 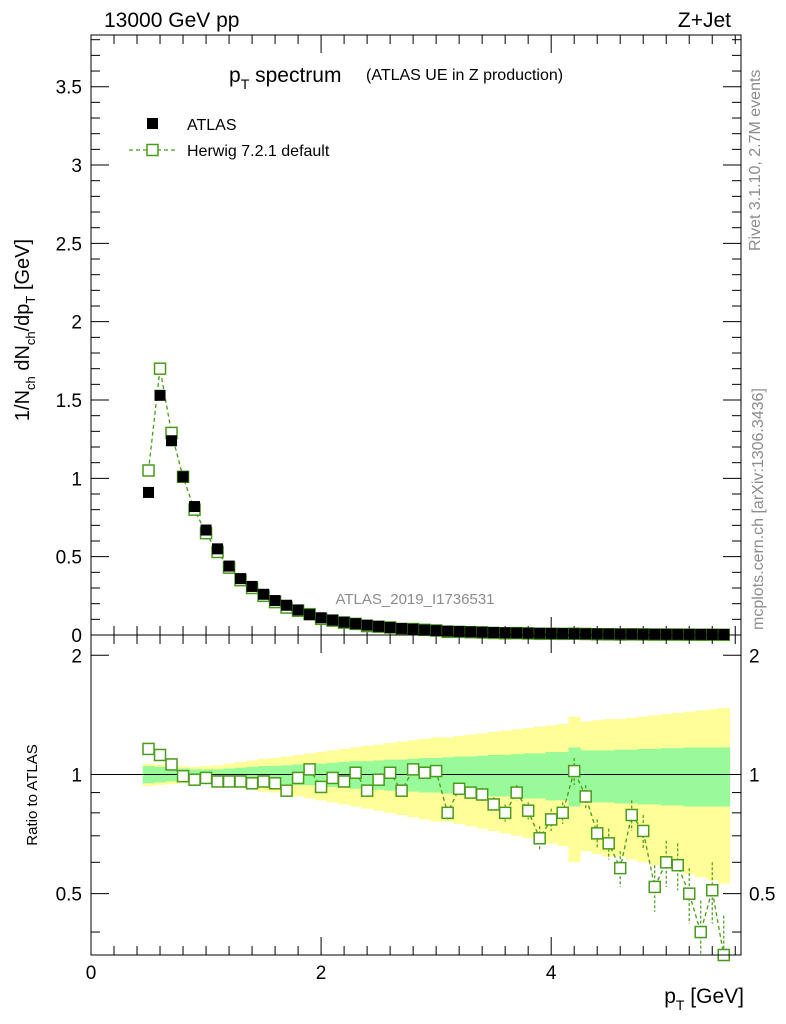 I want to click on x-tick-label: 4, so click(x=551, y=973).